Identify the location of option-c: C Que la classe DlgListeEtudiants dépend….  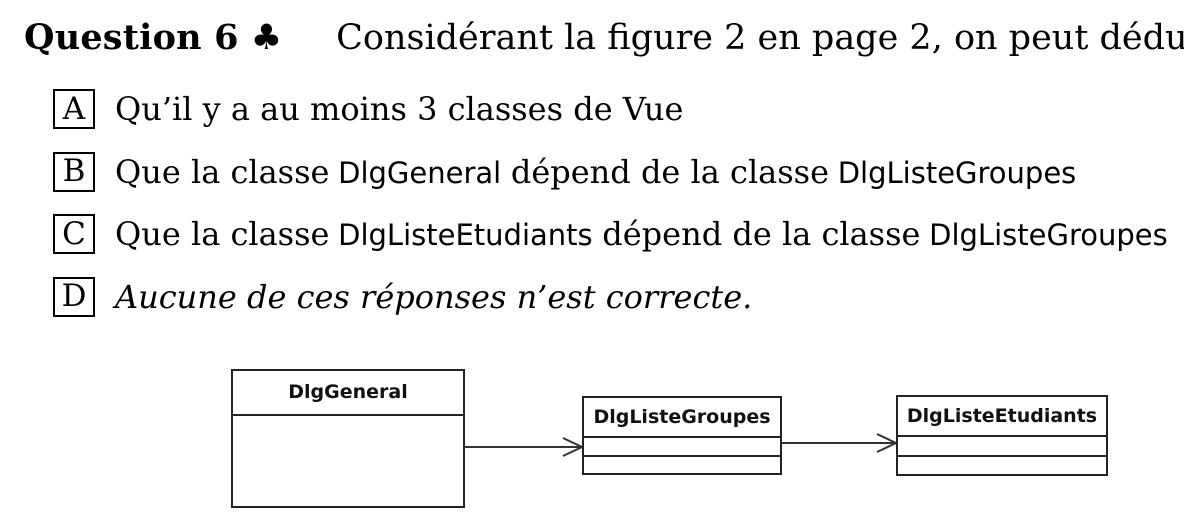
(615, 234).